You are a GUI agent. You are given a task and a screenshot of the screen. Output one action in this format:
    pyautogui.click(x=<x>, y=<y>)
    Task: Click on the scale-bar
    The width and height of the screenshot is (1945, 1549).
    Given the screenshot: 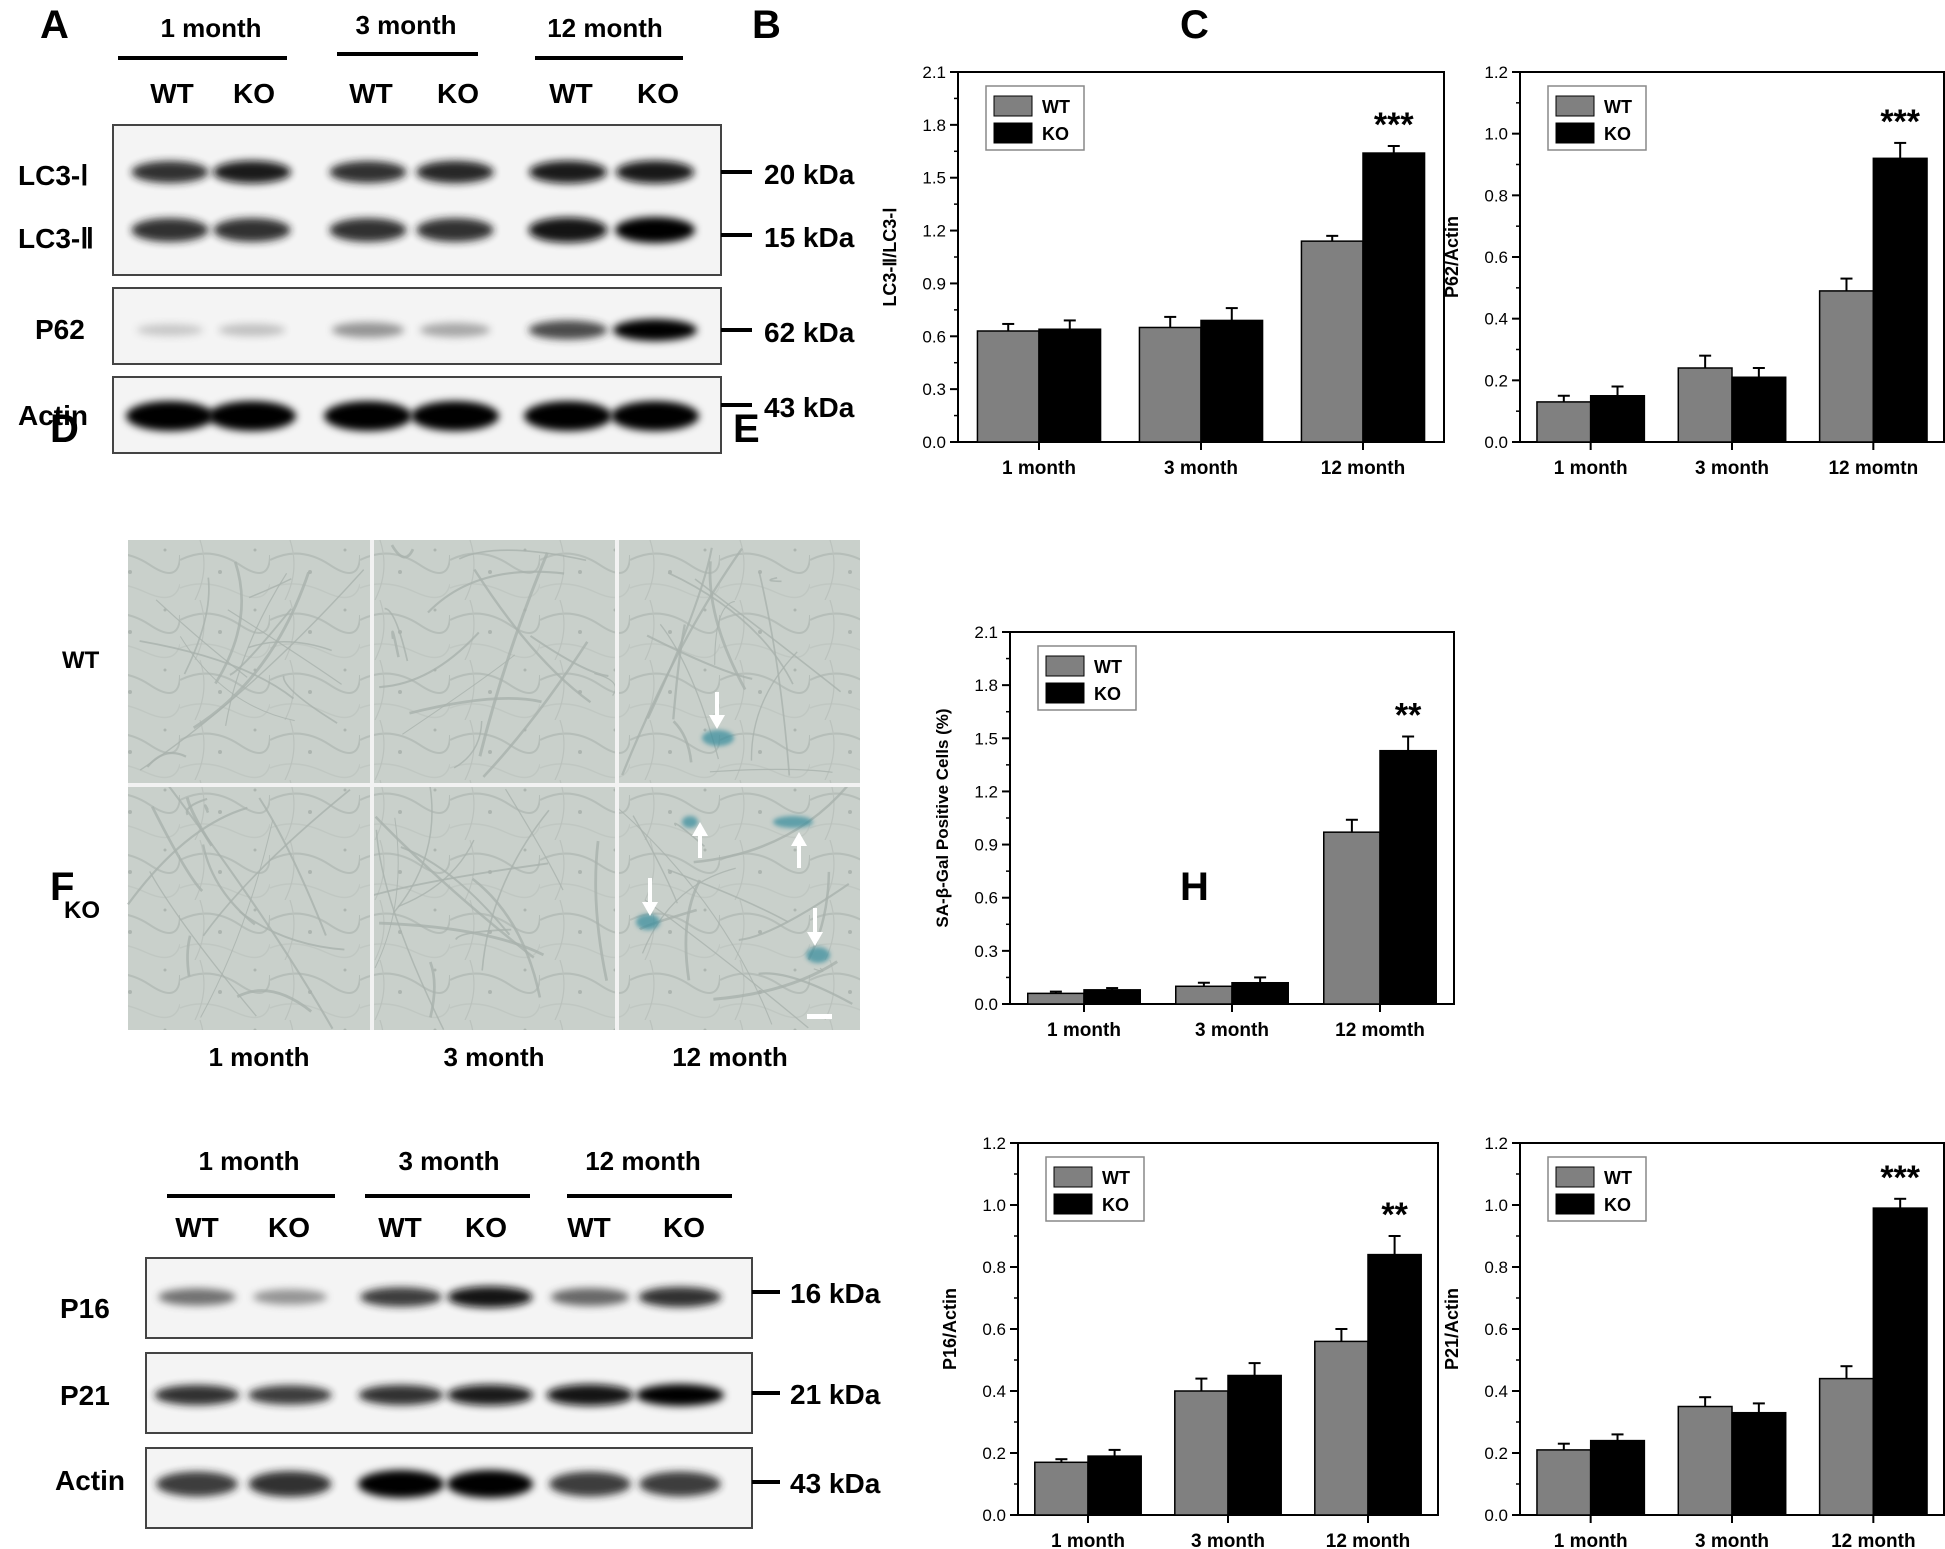 What is the action you would take?
    pyautogui.click(x=819, y=1016)
    